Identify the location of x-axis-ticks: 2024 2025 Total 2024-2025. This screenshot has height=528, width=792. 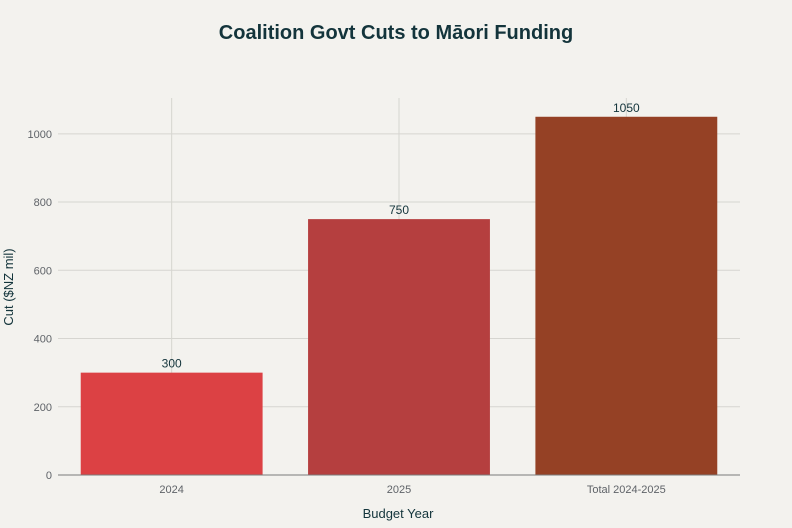
(412, 490).